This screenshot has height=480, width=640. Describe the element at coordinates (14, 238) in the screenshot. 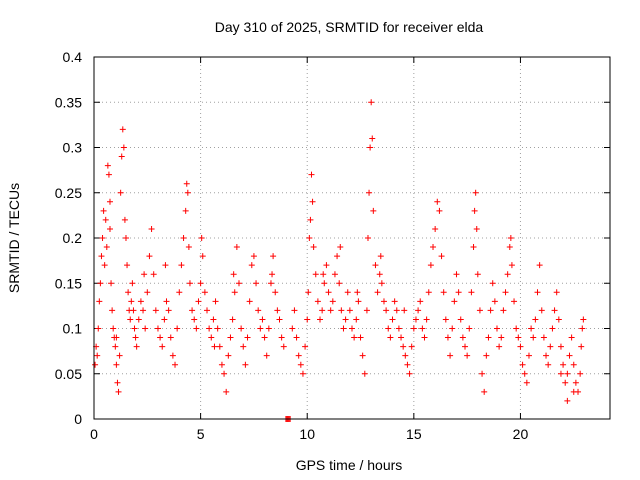

I see `y-axis-label: SRMTID / TECUs` at that location.